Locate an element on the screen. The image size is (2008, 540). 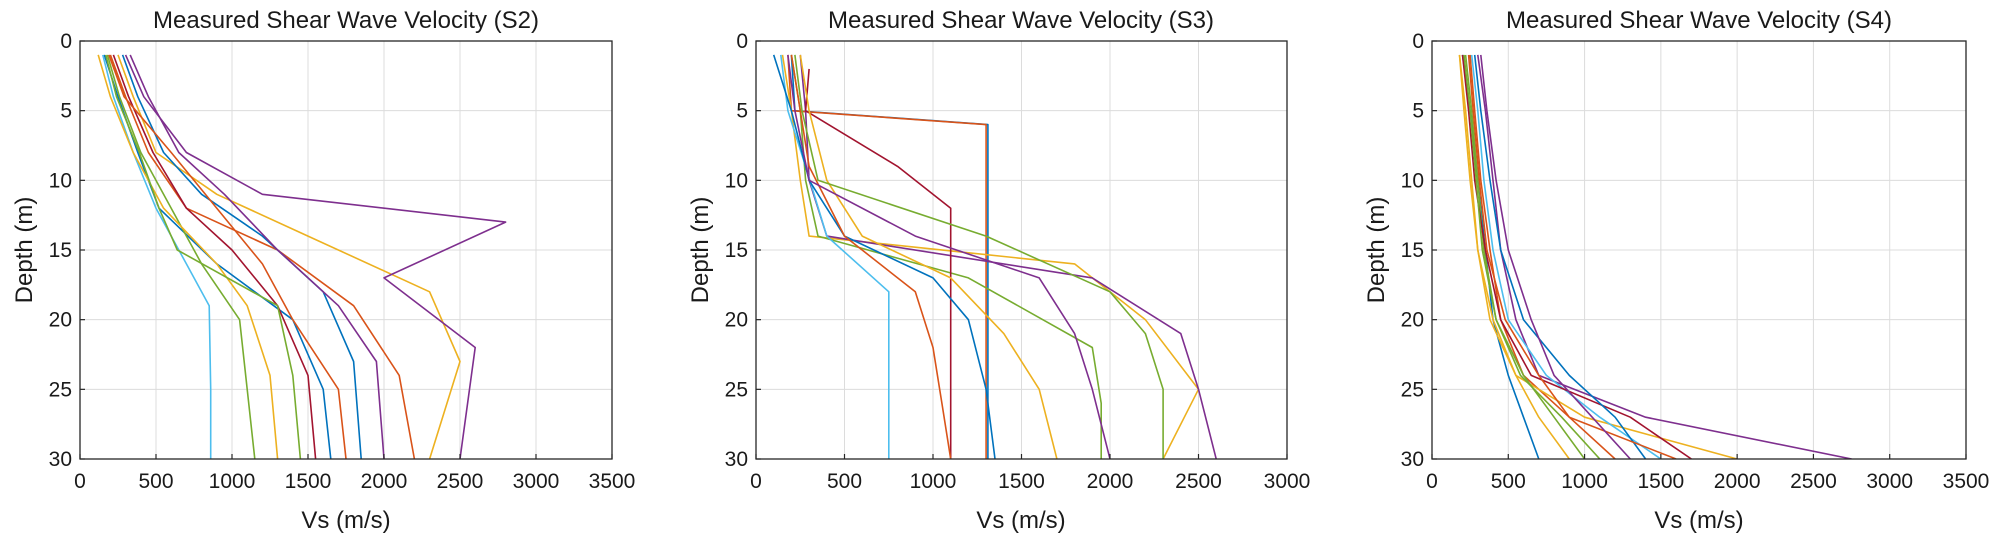
panel-s4-xlabel: Vs (m/s) is located at coordinates (1698, 520).